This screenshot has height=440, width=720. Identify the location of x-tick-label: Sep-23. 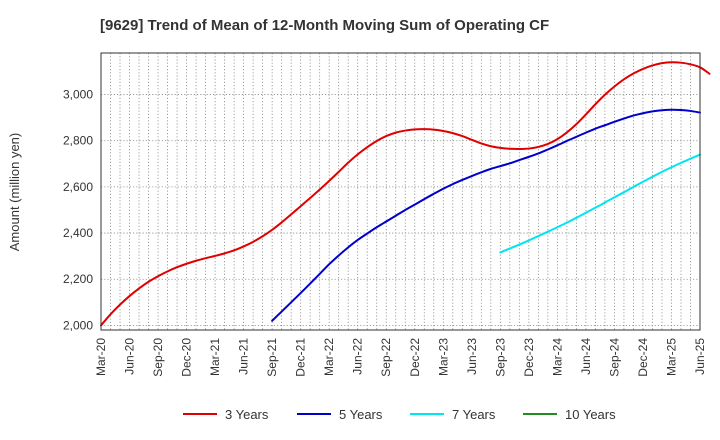
(500, 357).